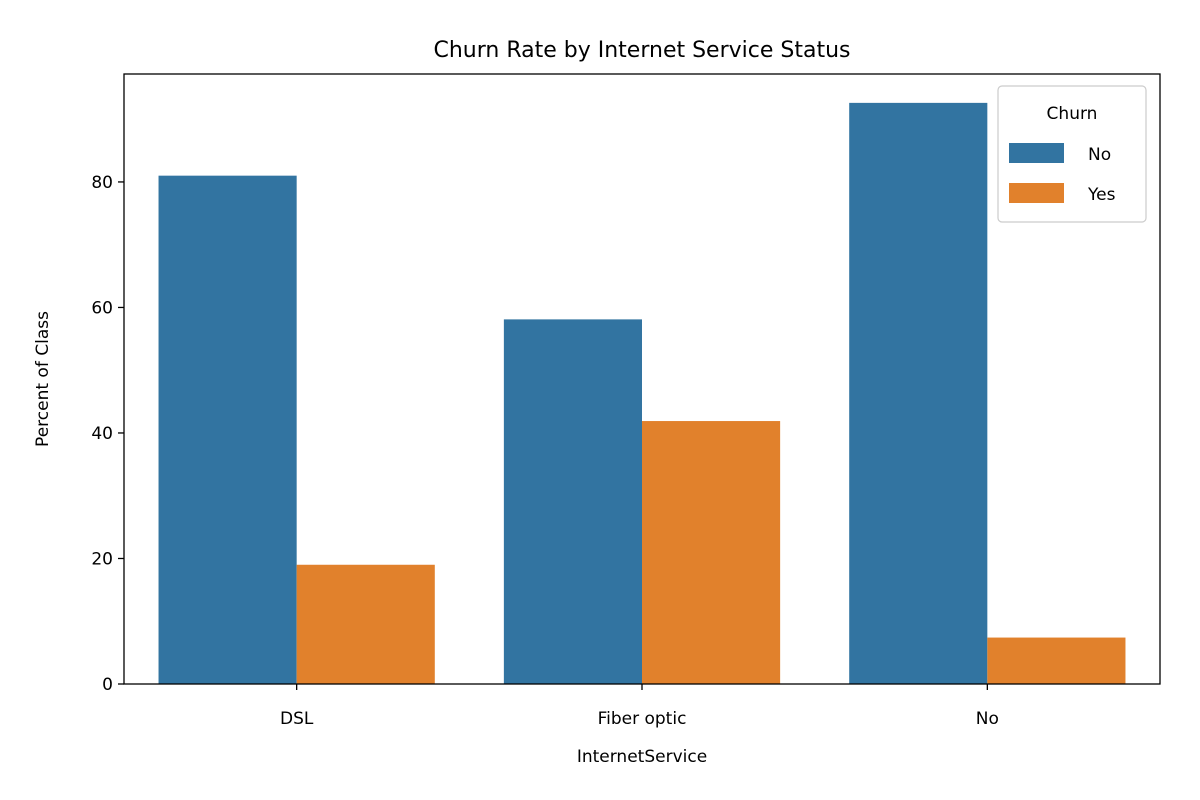 This screenshot has height=800, width=1200. I want to click on legend-label-no: No, so click(1099, 155).